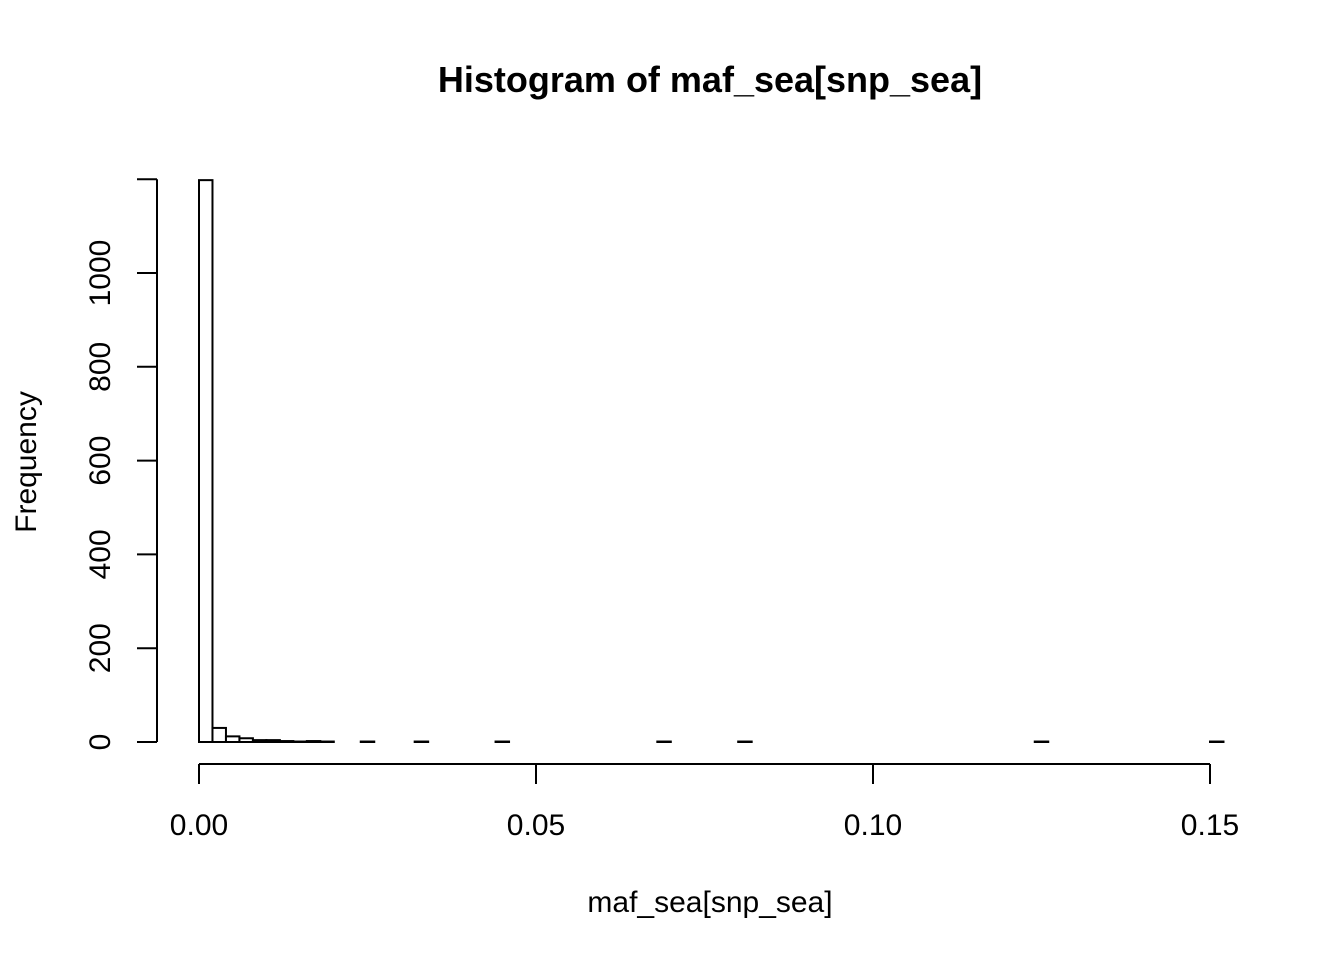 The height and width of the screenshot is (960, 1344). I want to click on y-tick-label: 400, so click(100, 554).